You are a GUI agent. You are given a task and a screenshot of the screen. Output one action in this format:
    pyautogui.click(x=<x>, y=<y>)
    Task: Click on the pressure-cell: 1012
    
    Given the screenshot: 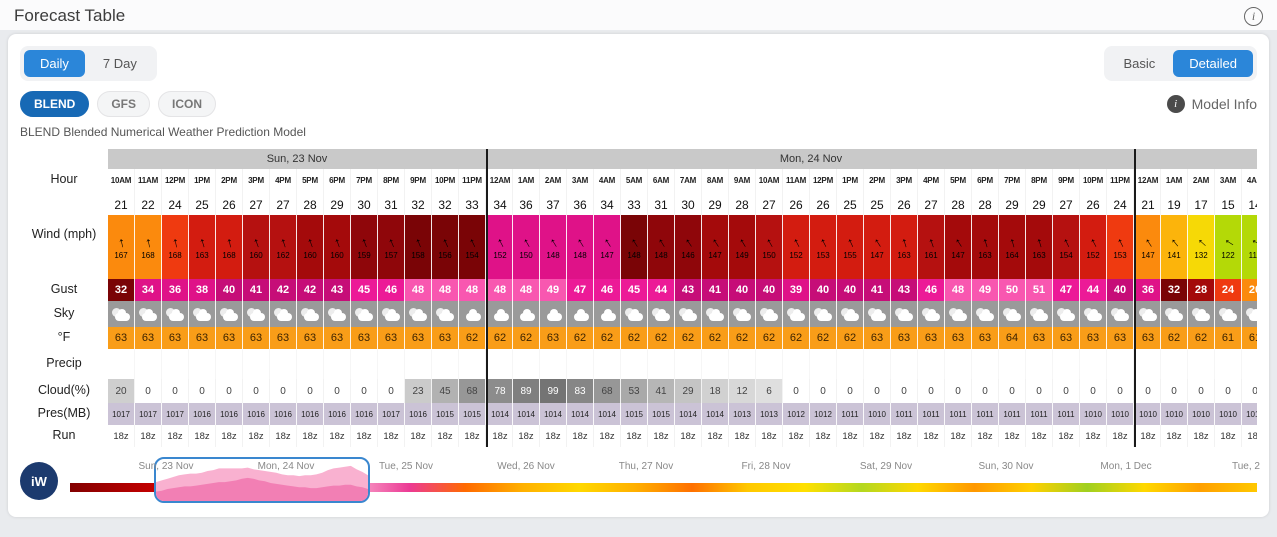 What is the action you would take?
    pyautogui.click(x=796, y=414)
    